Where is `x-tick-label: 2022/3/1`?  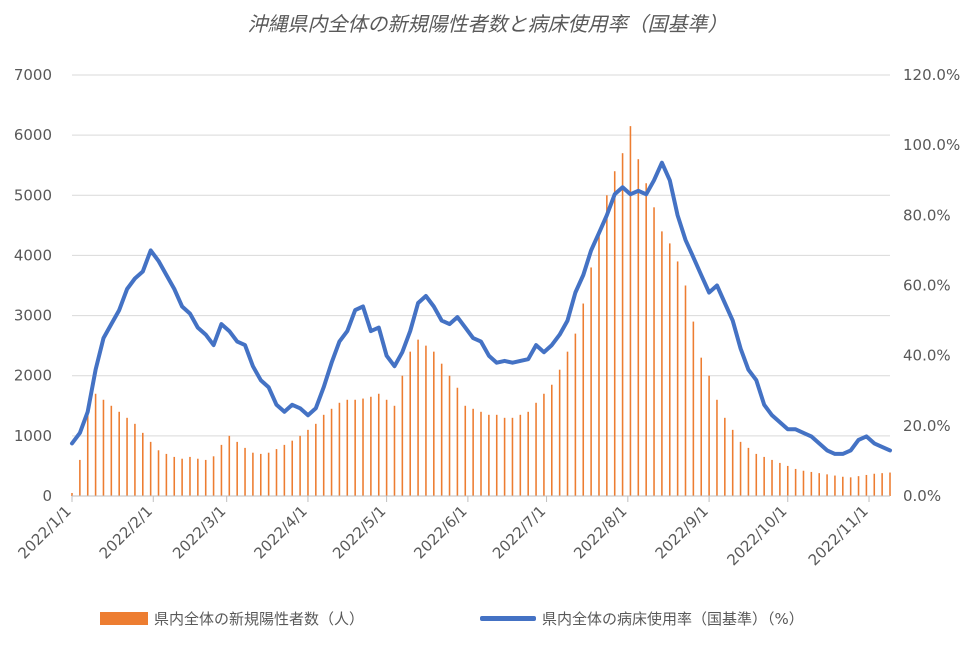
x-tick-label: 2022/3/1 is located at coordinates (199, 532).